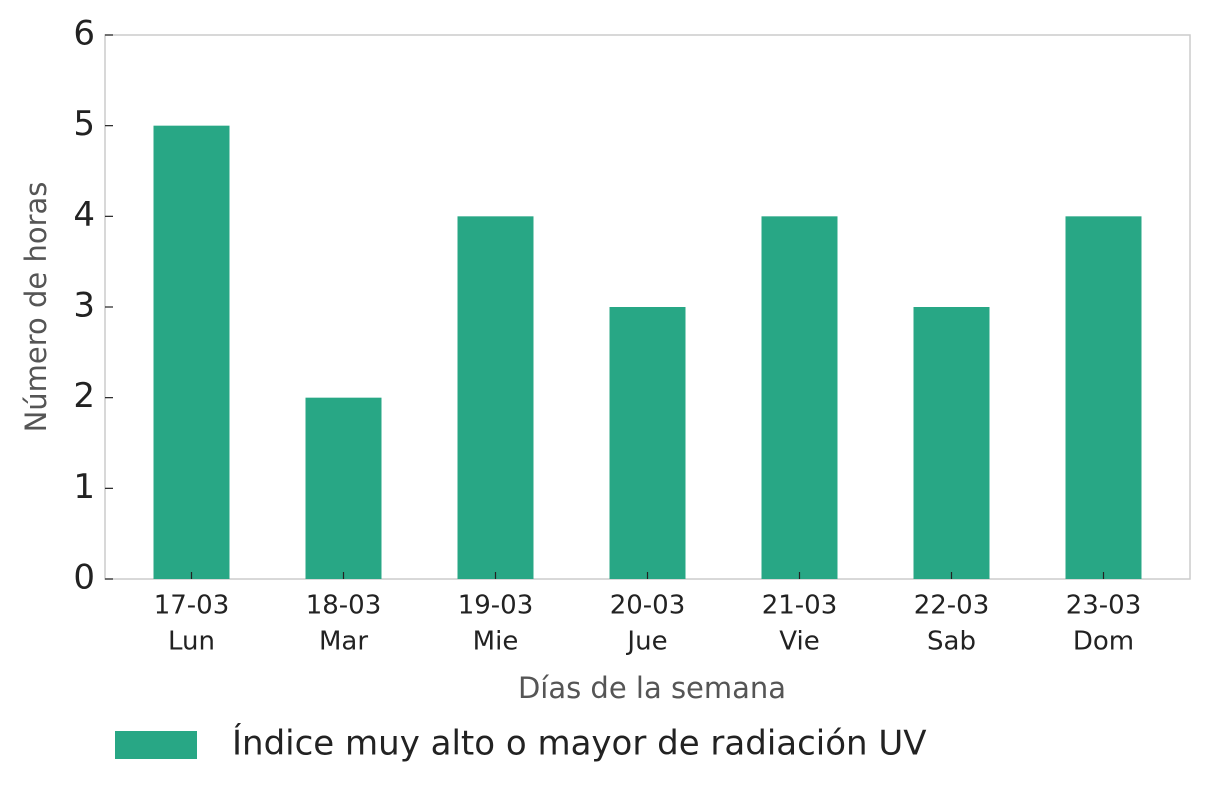  Describe the element at coordinates (191, 642) in the screenshot. I see `x-tick-label: Lun` at that location.